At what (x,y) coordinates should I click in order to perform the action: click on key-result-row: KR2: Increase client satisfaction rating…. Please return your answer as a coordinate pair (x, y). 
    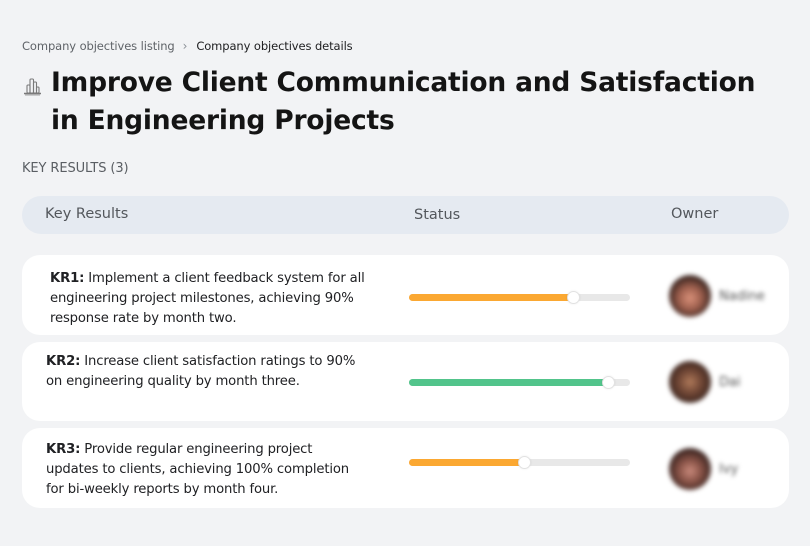
    Looking at the image, I should click on (405, 381).